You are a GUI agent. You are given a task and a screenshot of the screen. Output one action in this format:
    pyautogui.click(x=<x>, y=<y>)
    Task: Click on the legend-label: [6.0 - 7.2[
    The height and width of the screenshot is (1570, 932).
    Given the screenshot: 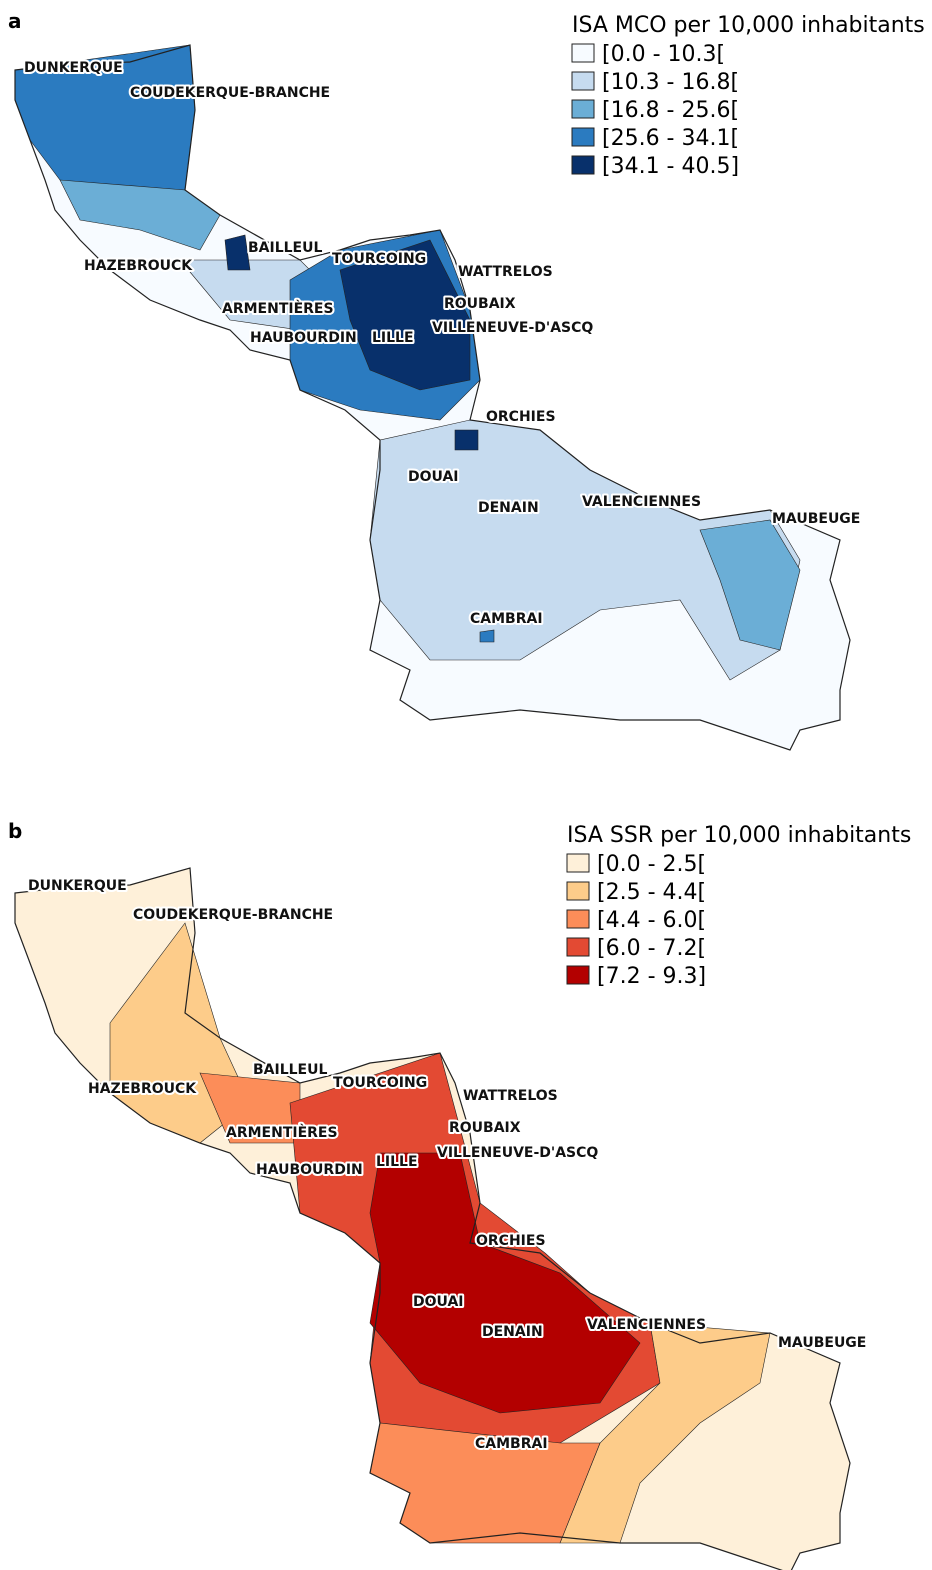 What is the action you would take?
    pyautogui.click(x=651, y=948)
    